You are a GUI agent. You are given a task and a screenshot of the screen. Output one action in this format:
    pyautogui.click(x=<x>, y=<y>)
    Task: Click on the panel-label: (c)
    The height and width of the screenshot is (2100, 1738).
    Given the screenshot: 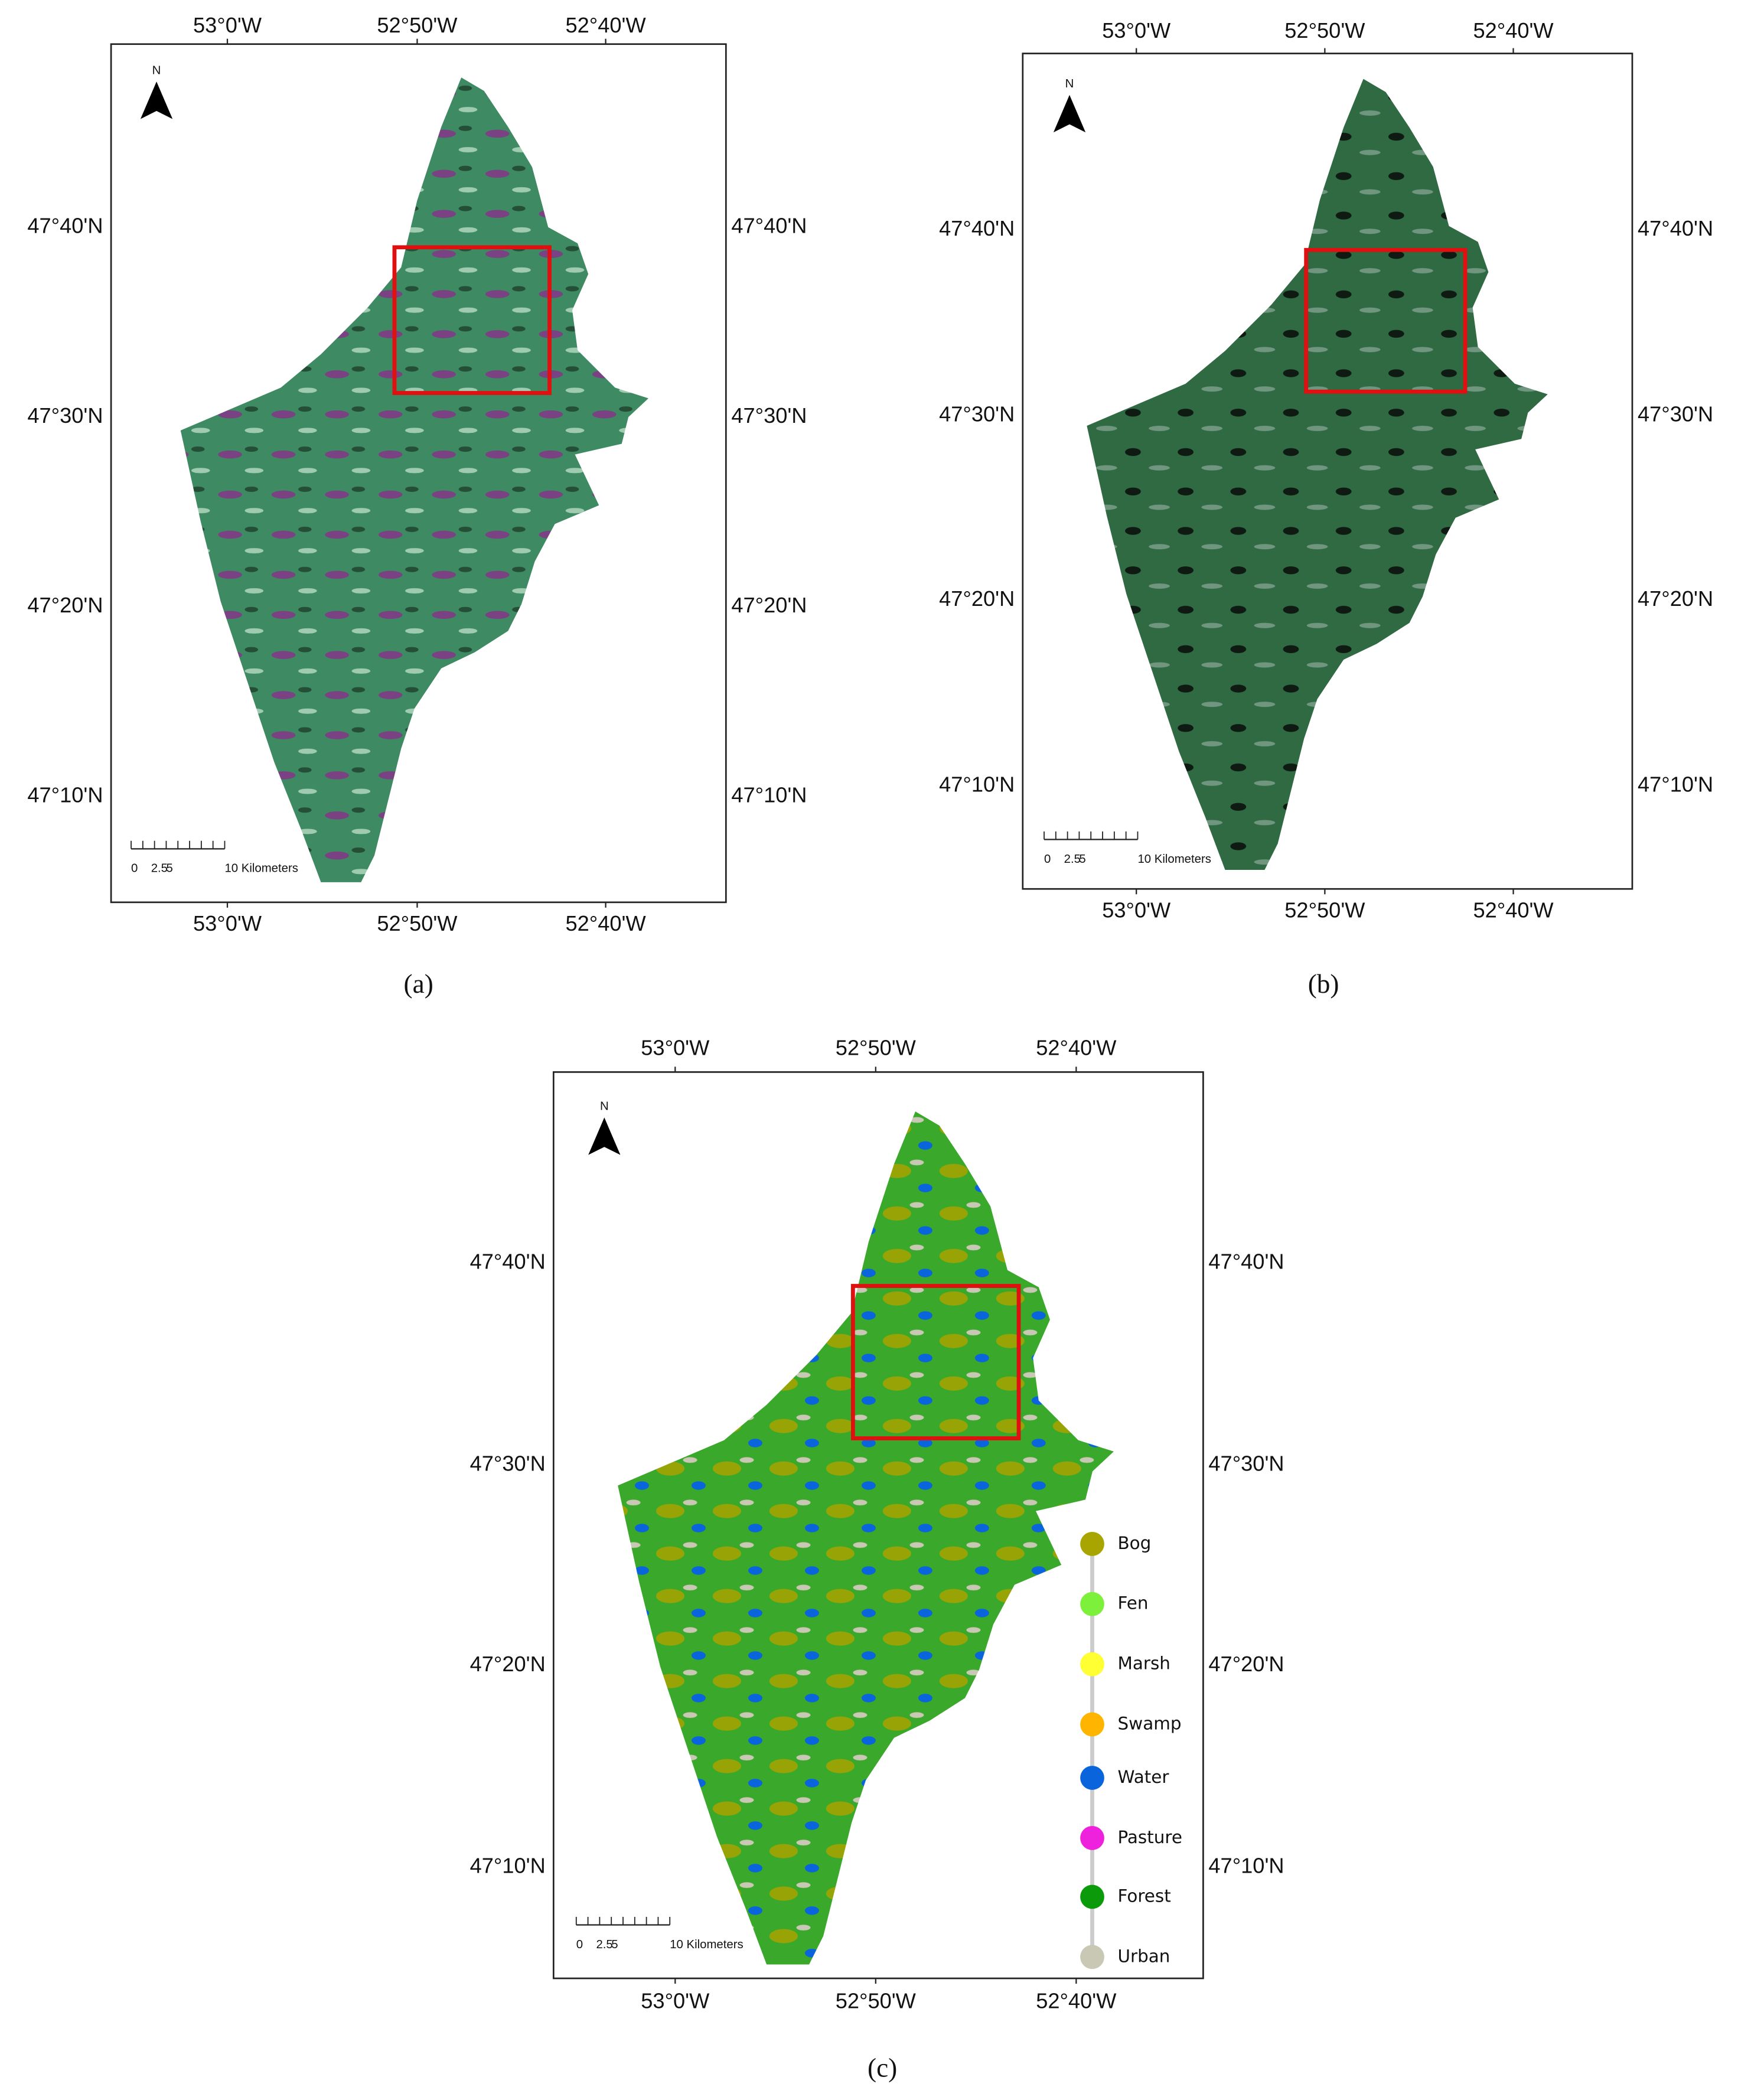 What is the action you would take?
    pyautogui.click(x=882, y=2068)
    